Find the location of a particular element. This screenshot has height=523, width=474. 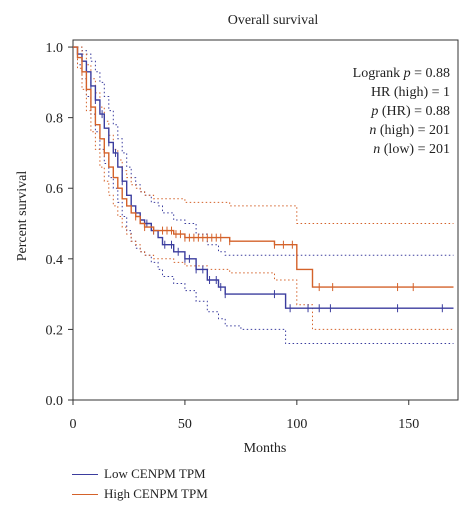

legend-high: High CENPM TPM is located at coordinates (140, 494).